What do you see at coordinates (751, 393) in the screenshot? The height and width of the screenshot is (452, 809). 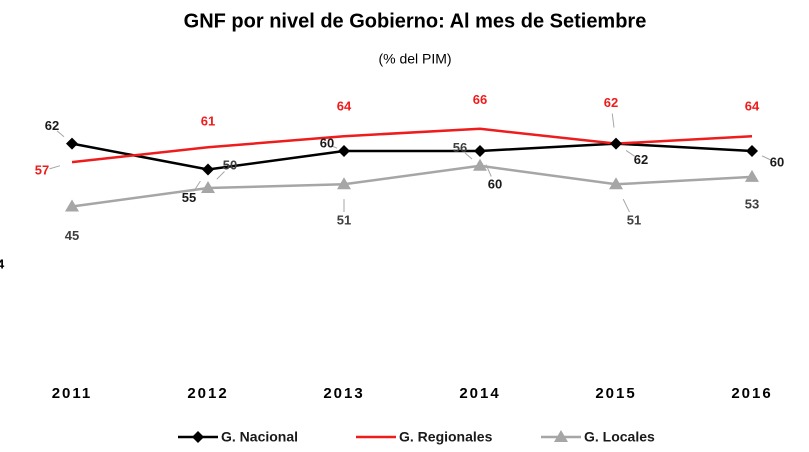 I see `x-tick-label: 2016` at bounding box center [751, 393].